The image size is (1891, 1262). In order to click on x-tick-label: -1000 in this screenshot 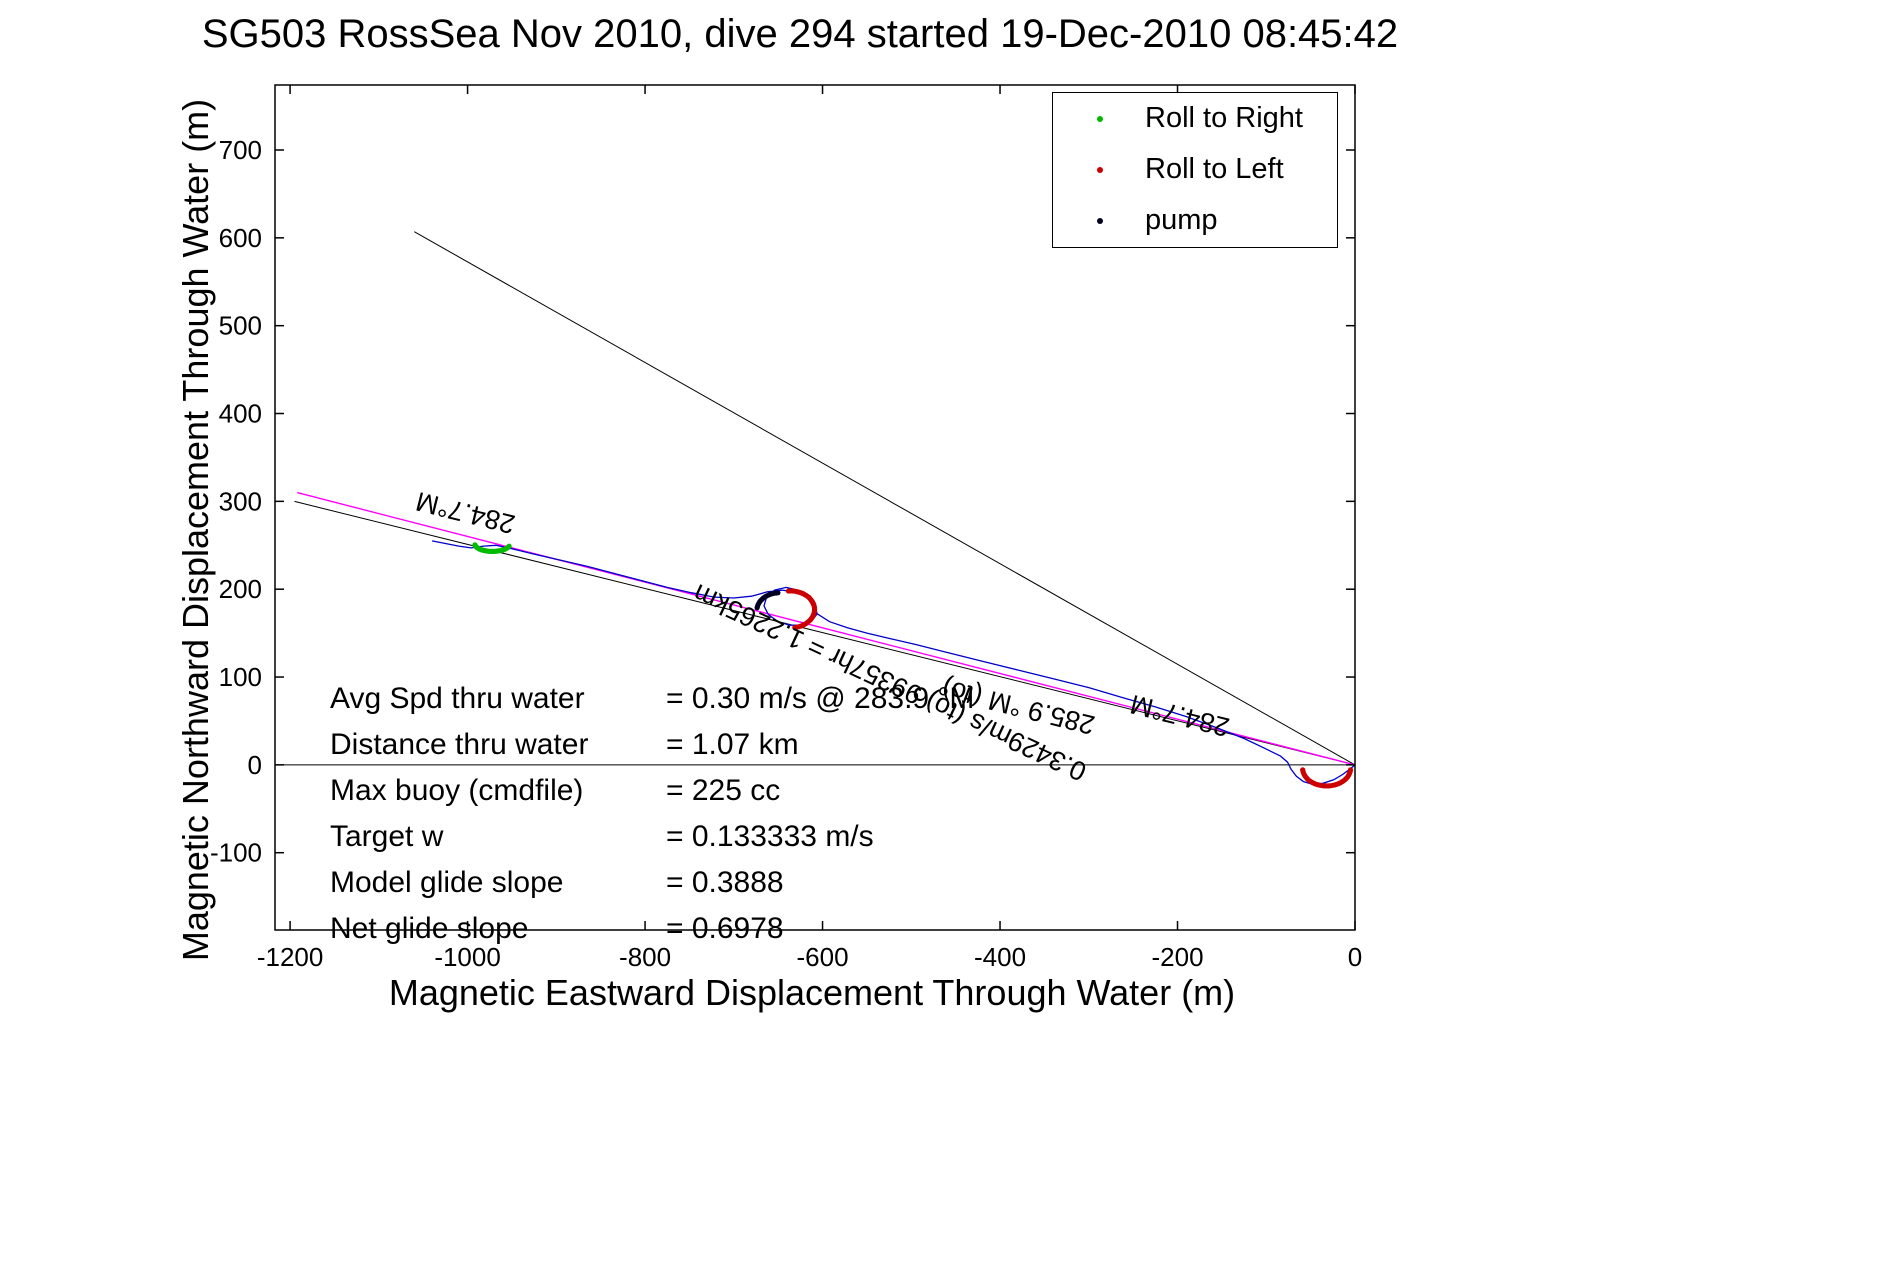, I will do `click(467, 957)`.